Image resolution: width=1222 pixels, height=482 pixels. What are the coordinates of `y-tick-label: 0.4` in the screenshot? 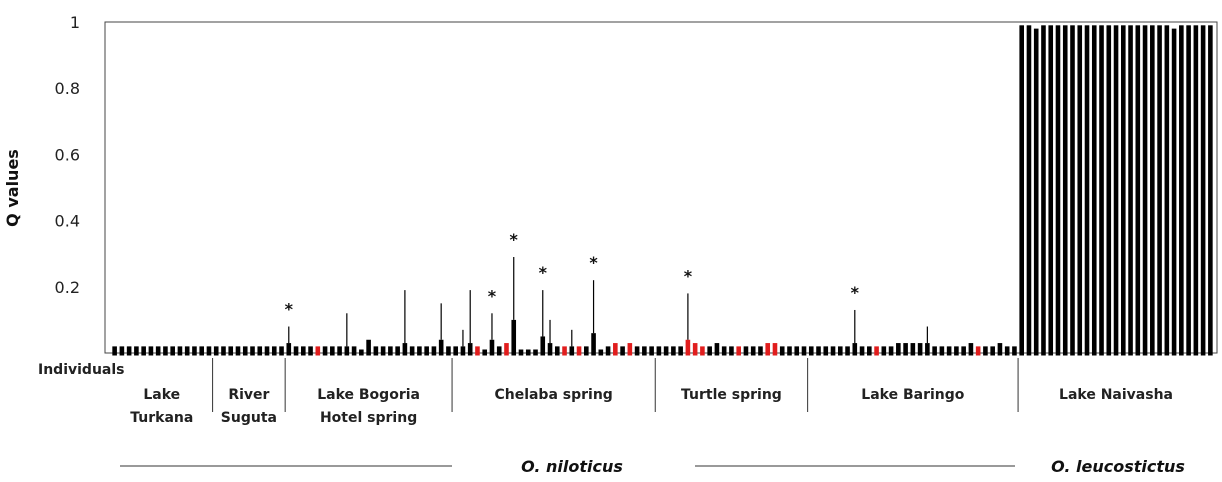 It's located at (67, 221).